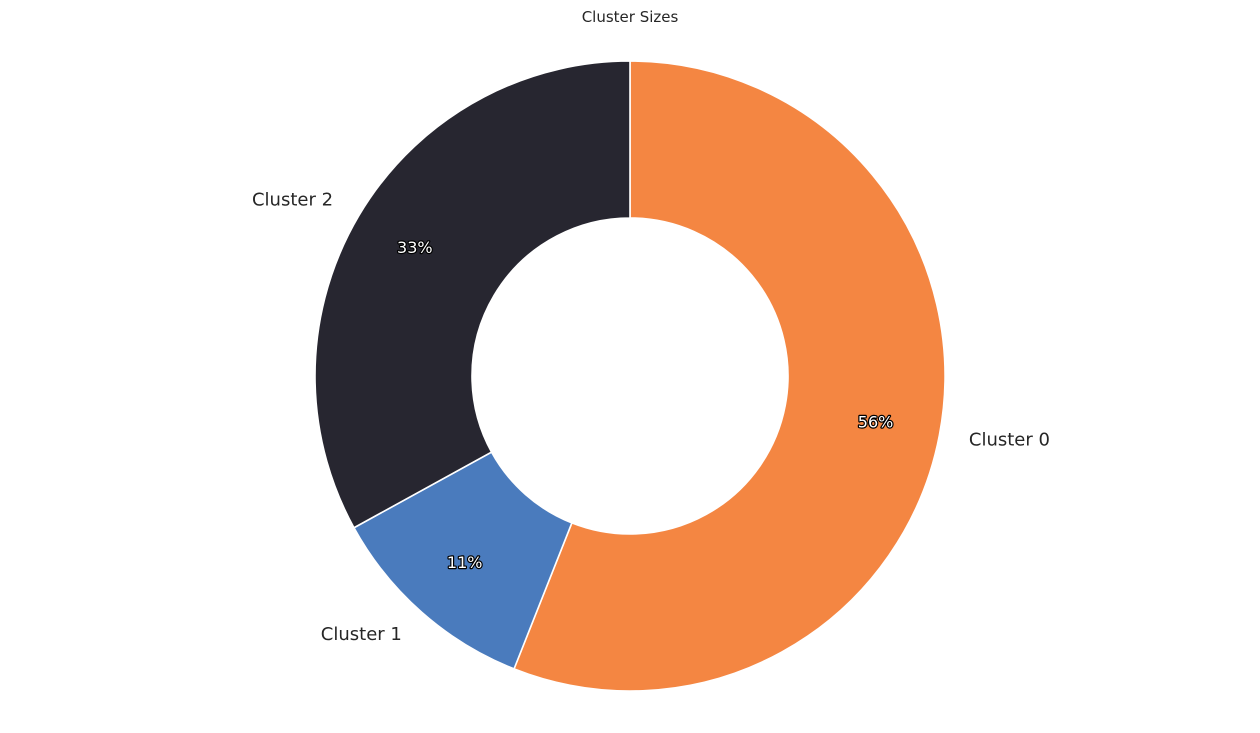 The height and width of the screenshot is (733, 1260). Describe the element at coordinates (465, 562) in the screenshot. I see `percent-label-cluster-1: 11%` at that location.